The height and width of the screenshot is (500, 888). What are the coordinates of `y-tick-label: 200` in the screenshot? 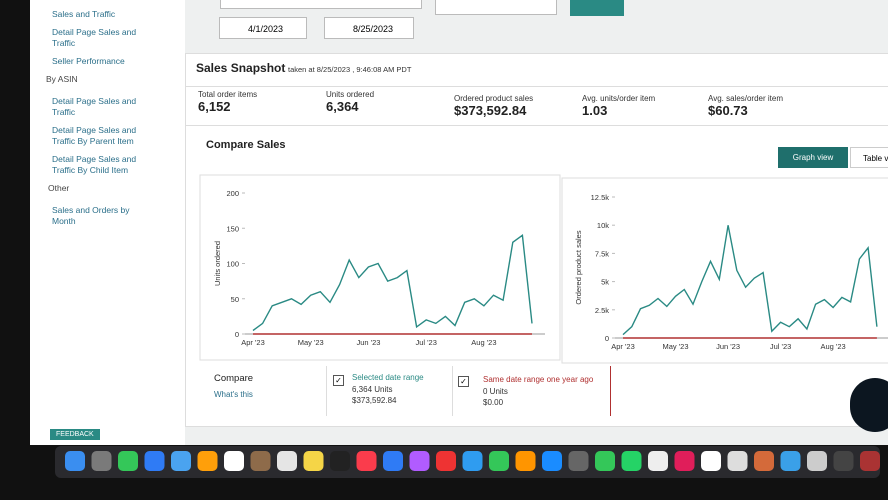 It's located at (232, 193).